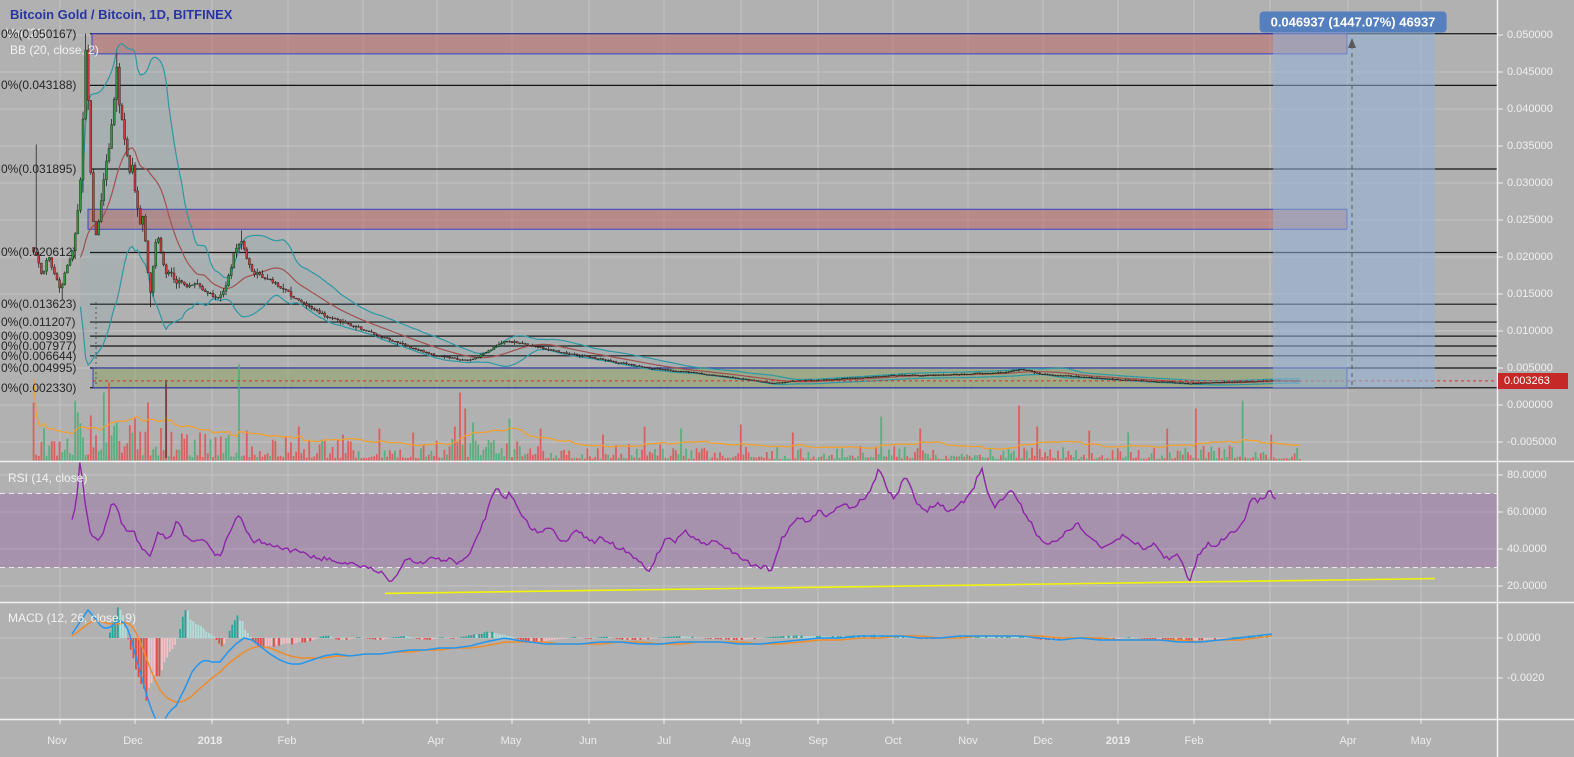 The width and height of the screenshot is (1574, 757). Describe the element at coordinates (210, 741) in the screenshot. I see `time-axis-label: 2018` at that location.